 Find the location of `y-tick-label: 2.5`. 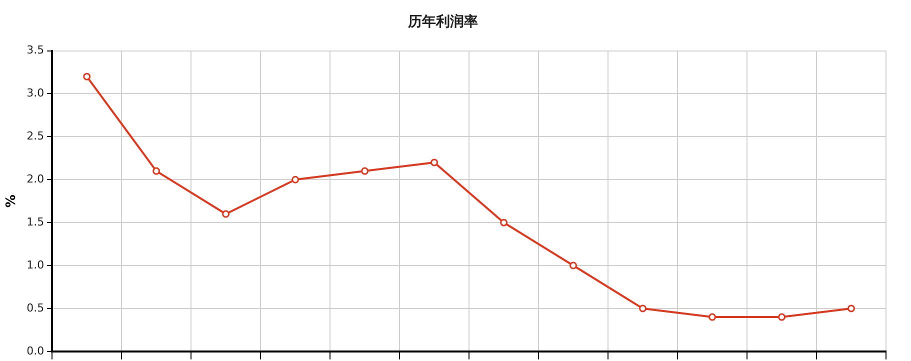

y-tick-label: 2.5 is located at coordinates (35, 136).